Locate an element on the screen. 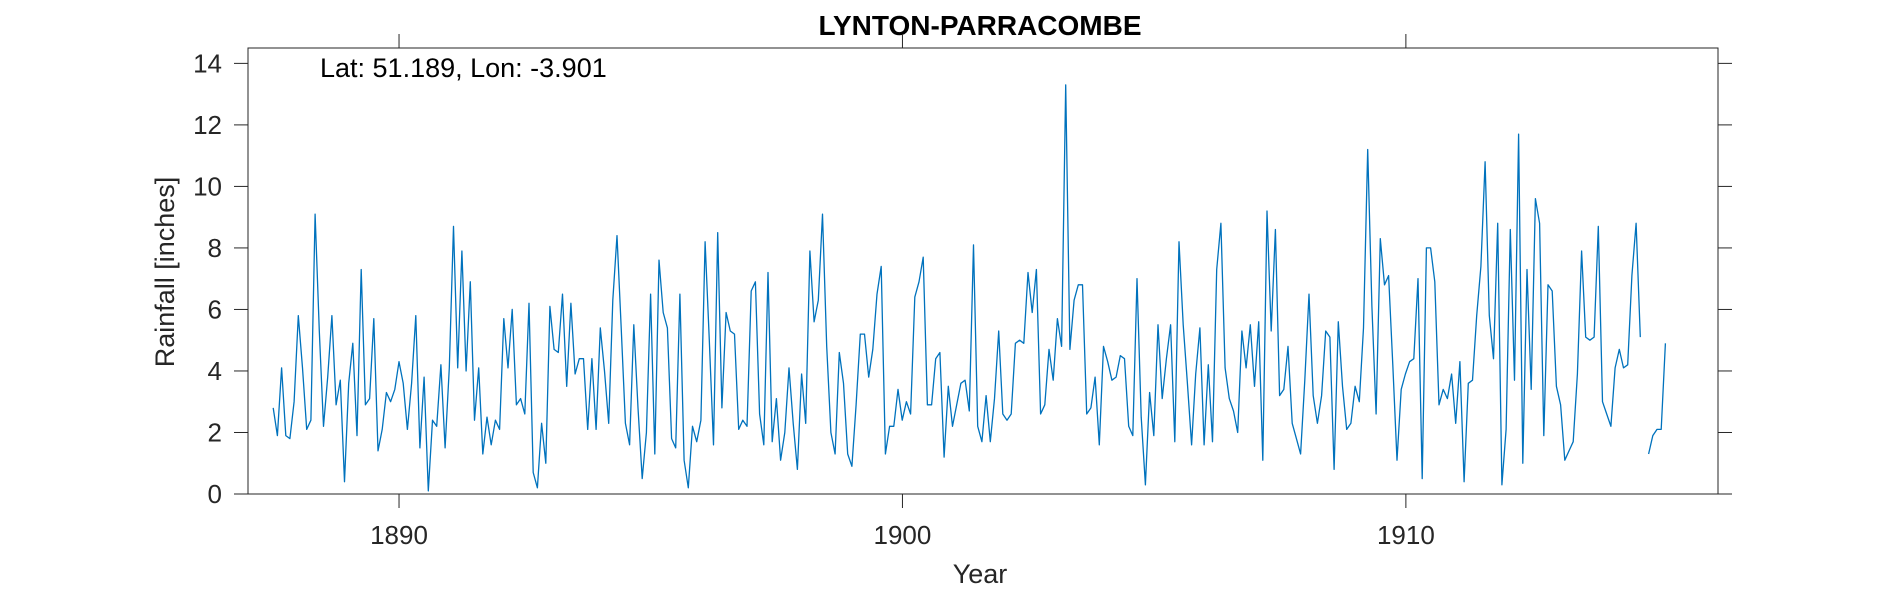 The width and height of the screenshot is (1890, 591). x-axis-label: Year is located at coordinates (980, 574).